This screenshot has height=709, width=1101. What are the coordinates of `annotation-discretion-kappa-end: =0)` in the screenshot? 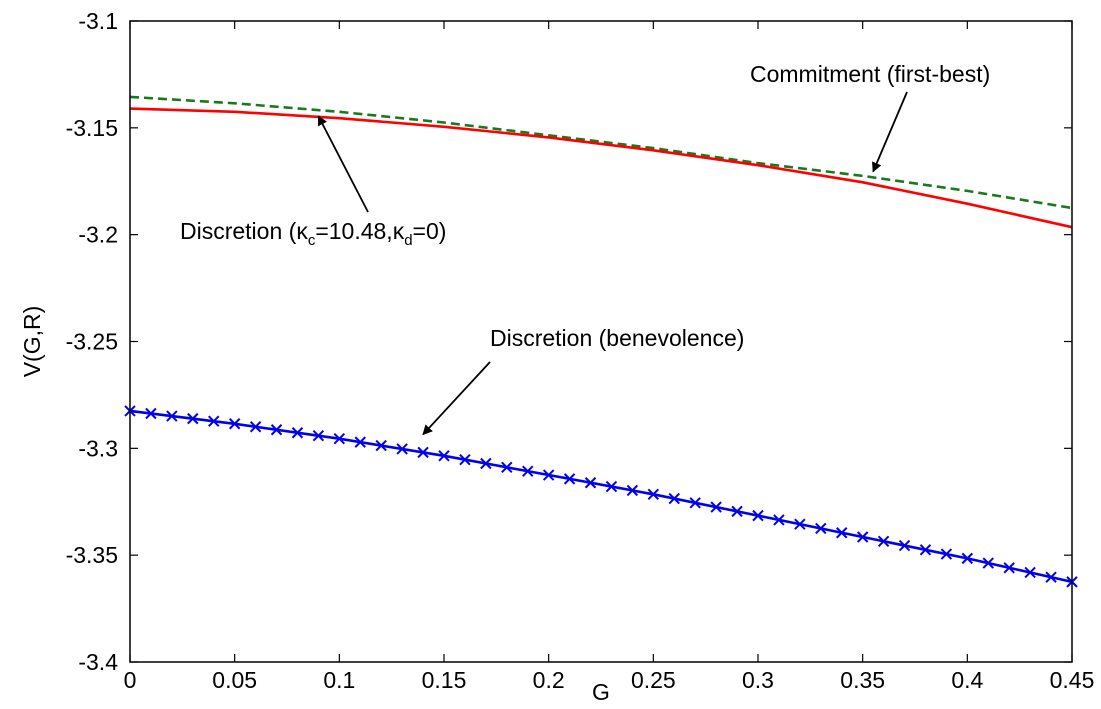 It's located at (430, 231).